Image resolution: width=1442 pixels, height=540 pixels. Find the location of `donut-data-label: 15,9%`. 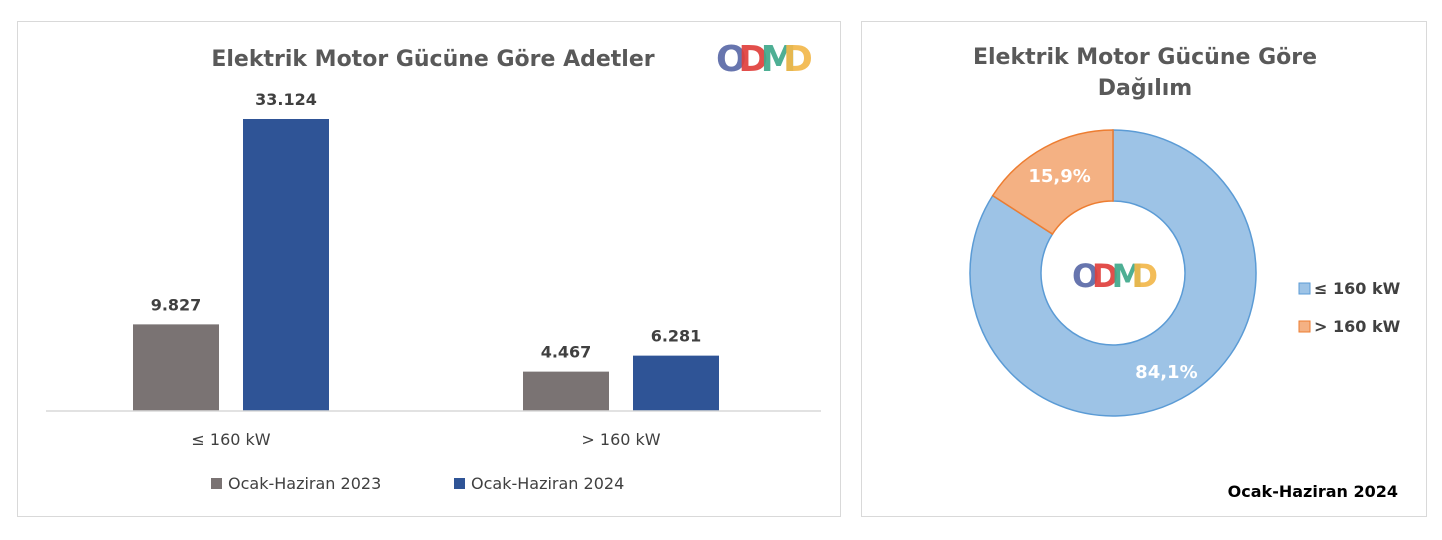

donut-data-label: 15,9% is located at coordinates (1059, 176).